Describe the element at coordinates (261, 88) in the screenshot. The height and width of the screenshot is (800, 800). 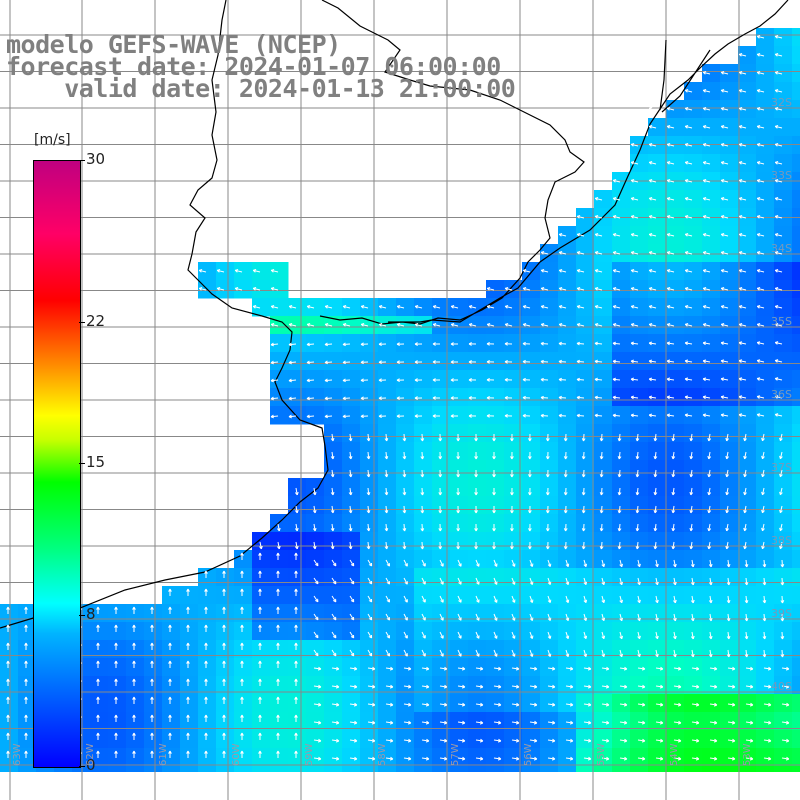
I see `title-valid-date: valid date: 2024-01-13 21:00:00` at that location.